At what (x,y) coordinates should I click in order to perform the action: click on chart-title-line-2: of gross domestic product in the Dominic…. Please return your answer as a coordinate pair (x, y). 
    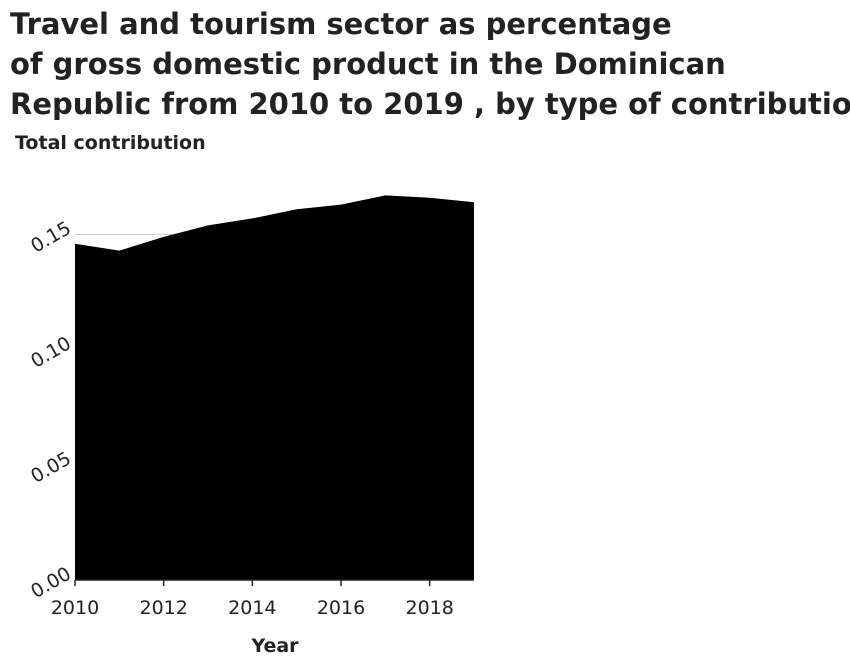
    Looking at the image, I should click on (368, 64).